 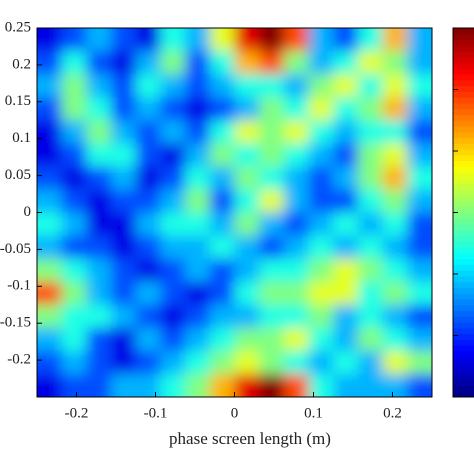 I want to click on x-tick-label: -0.2, so click(x=77, y=413).